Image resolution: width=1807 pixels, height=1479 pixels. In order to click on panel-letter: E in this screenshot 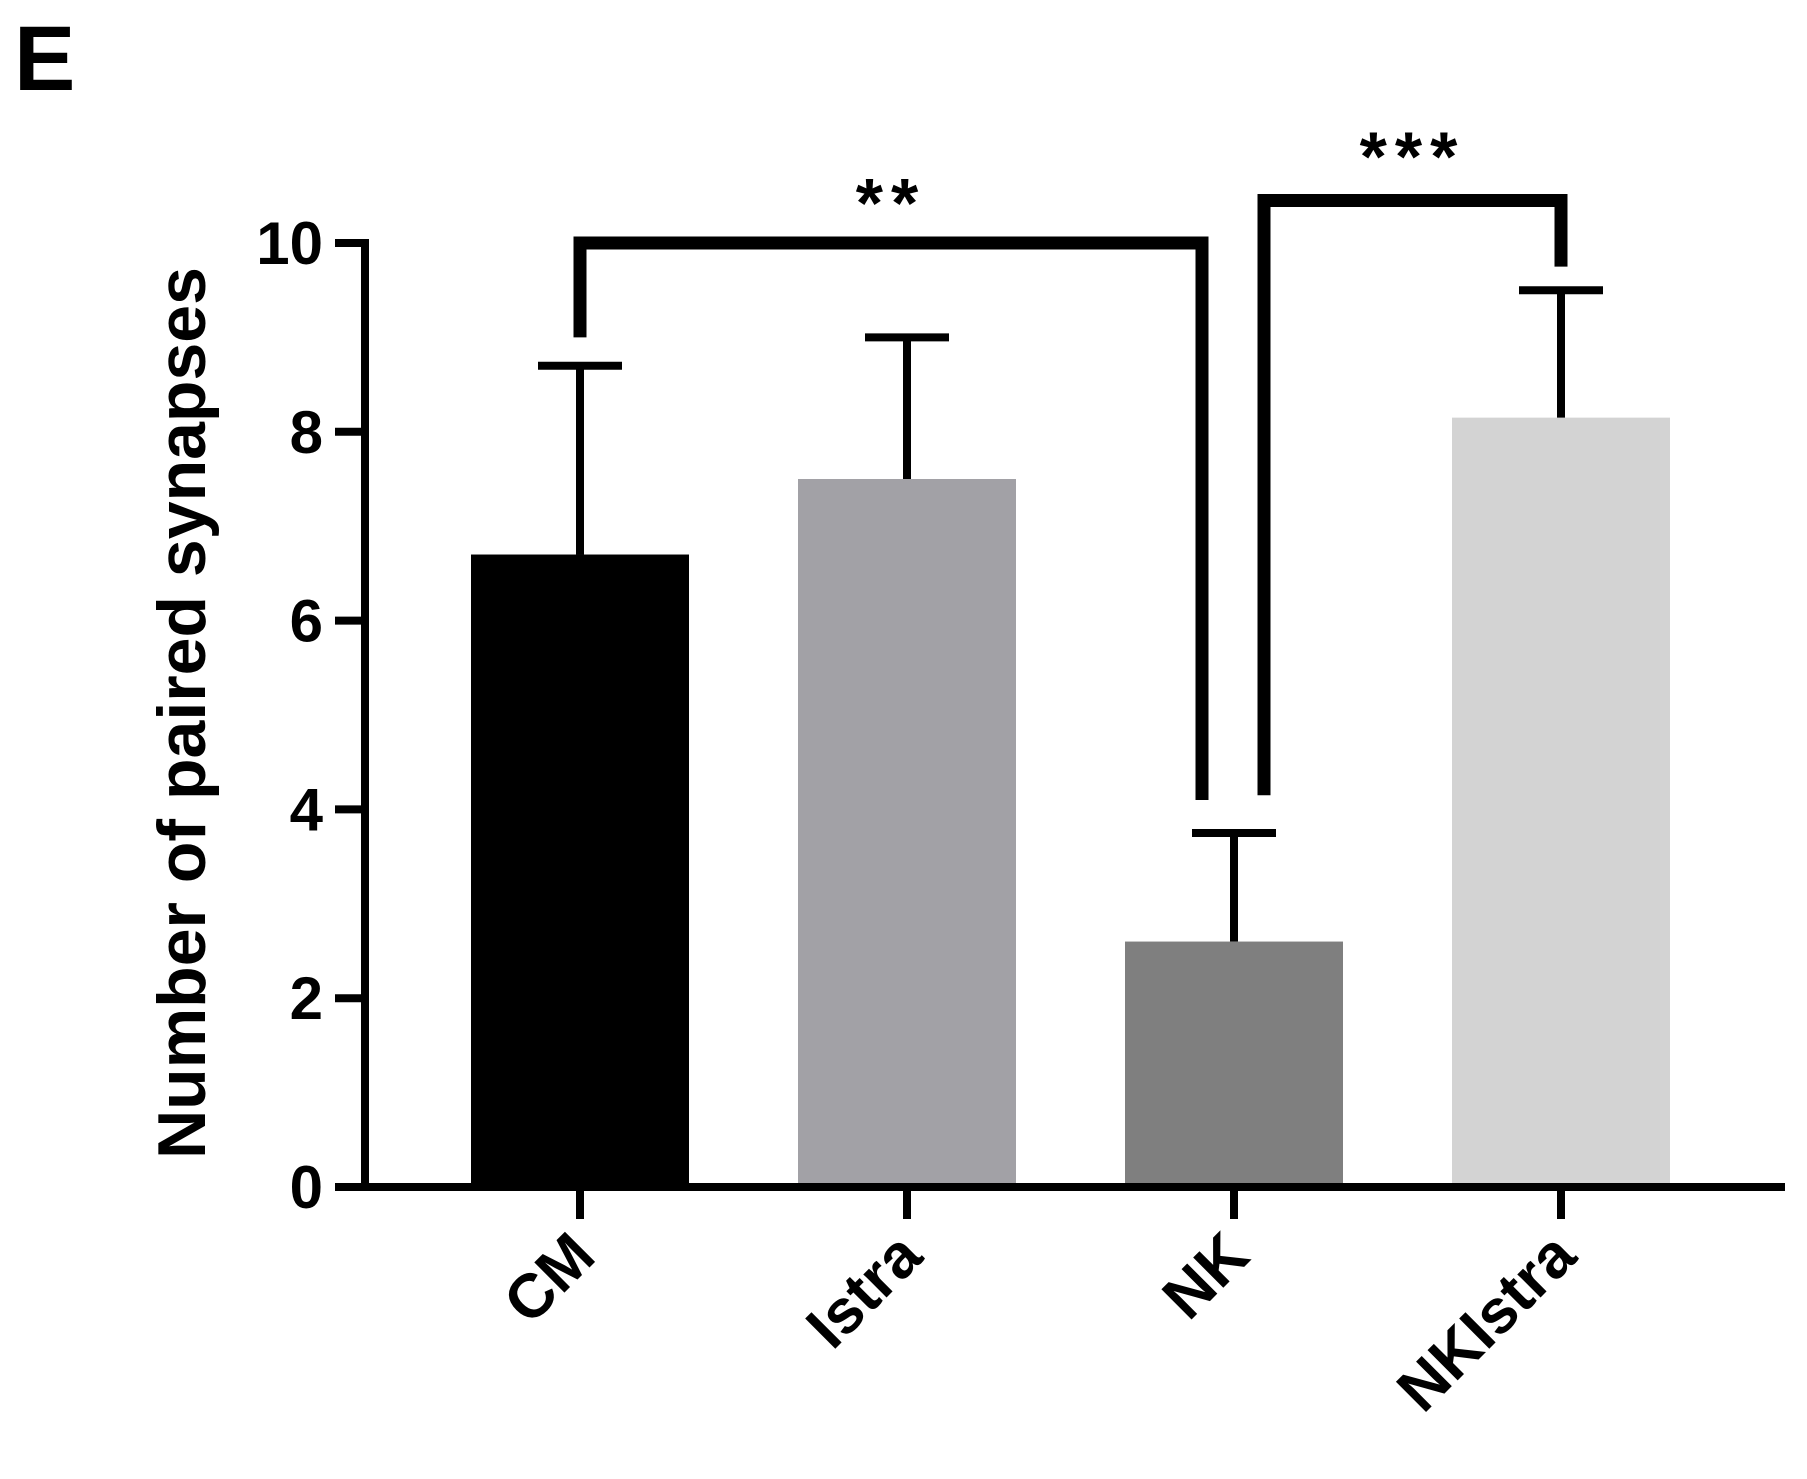, I will do `click(44, 59)`.